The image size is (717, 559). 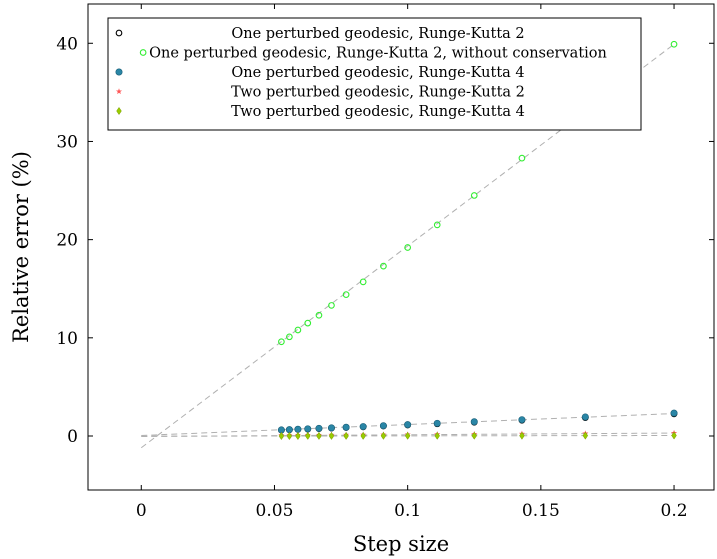 I want to click on y-axis-label: Relative error (%), so click(x=21, y=247).